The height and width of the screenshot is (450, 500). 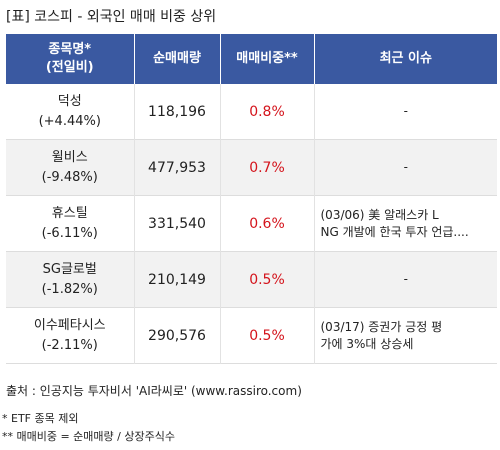 I want to click on table-row: 윌비스 (-9.48%) 477,953 0.7% -, so click(x=251, y=167).